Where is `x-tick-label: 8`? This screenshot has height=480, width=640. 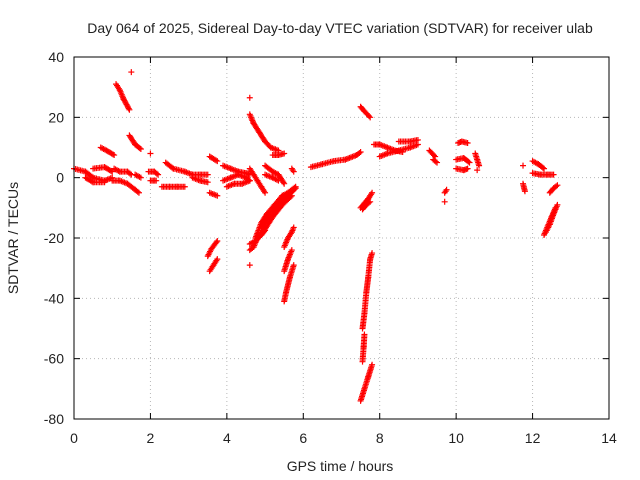
x-tick-label: 8 is located at coordinates (380, 438).